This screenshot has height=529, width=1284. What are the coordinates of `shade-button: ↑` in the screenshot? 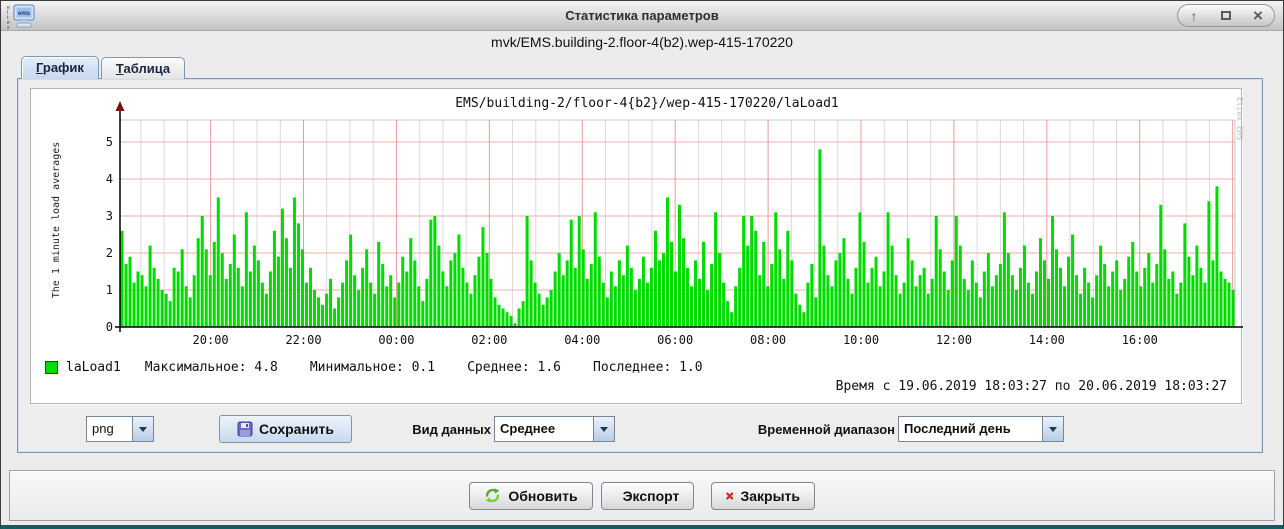 It's located at (1194, 15).